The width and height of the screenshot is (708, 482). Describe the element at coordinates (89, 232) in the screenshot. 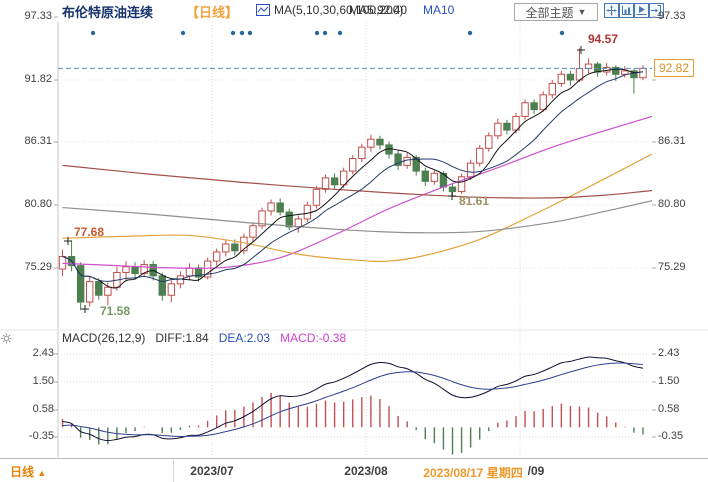

I see `price-marker-label: 77.68` at that location.